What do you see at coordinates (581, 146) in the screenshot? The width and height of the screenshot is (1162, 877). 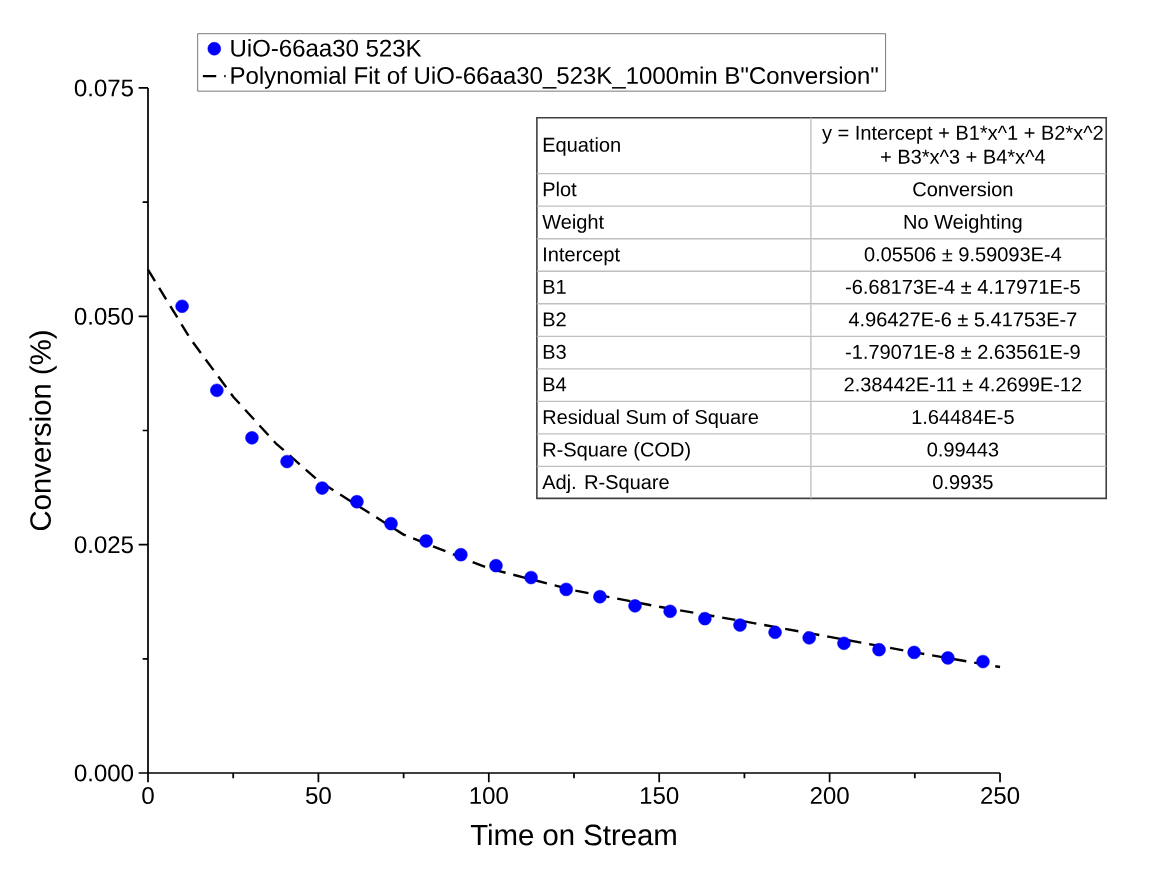 I see `annotation: Equation` at bounding box center [581, 146].